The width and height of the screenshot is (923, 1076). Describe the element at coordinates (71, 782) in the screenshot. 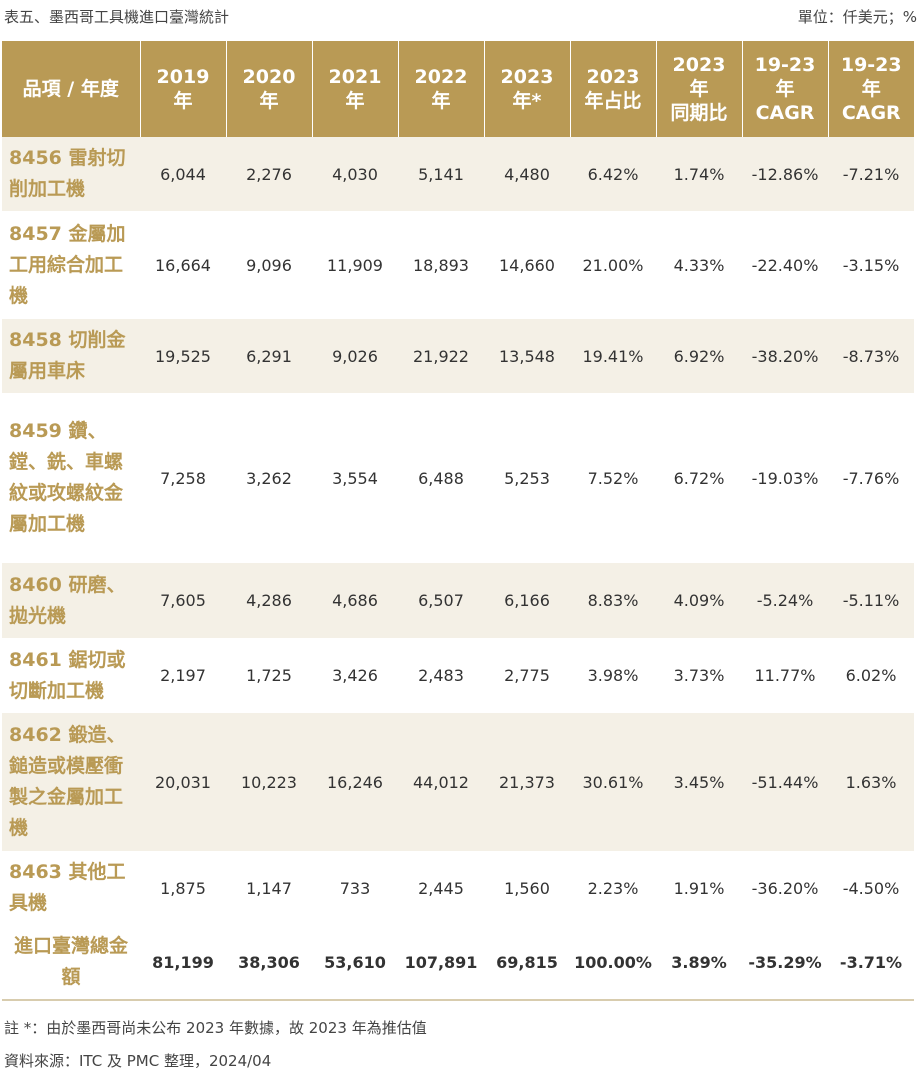

I see `item-name: 8462 鍛造、鎚造或模壓衝製之金屬加工機` at that location.